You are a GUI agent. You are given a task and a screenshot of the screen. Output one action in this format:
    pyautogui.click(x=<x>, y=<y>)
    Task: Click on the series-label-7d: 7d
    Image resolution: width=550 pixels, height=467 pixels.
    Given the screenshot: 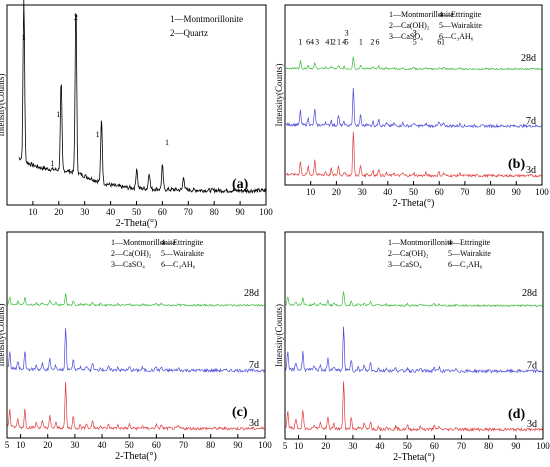 What is the action you would take?
    pyautogui.click(x=532, y=366)
    